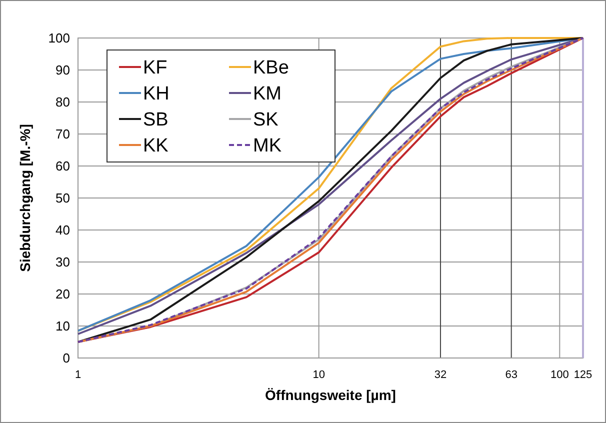  What do you see at coordinates (330, 395) in the screenshot?
I see `x-axis-title: Öffnungsweite [µm]` at bounding box center [330, 395].